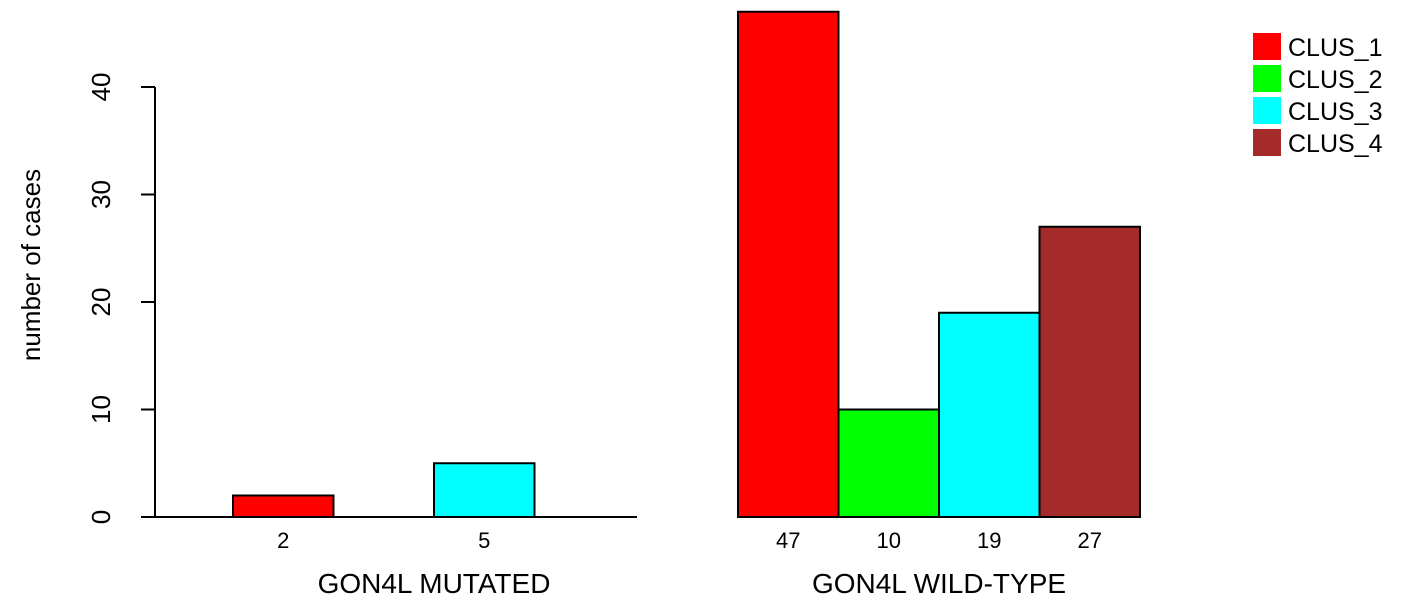 The width and height of the screenshot is (1414, 600). I want to click on legend-item: CLUS_2, so click(1318, 79).